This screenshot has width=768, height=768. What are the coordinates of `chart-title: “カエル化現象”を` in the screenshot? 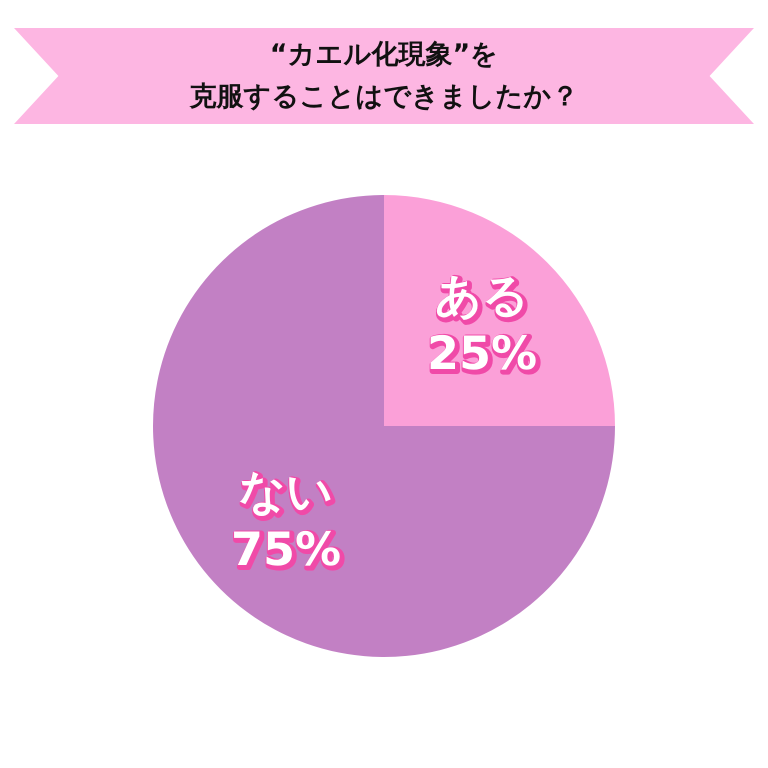 It's located at (384, 55).